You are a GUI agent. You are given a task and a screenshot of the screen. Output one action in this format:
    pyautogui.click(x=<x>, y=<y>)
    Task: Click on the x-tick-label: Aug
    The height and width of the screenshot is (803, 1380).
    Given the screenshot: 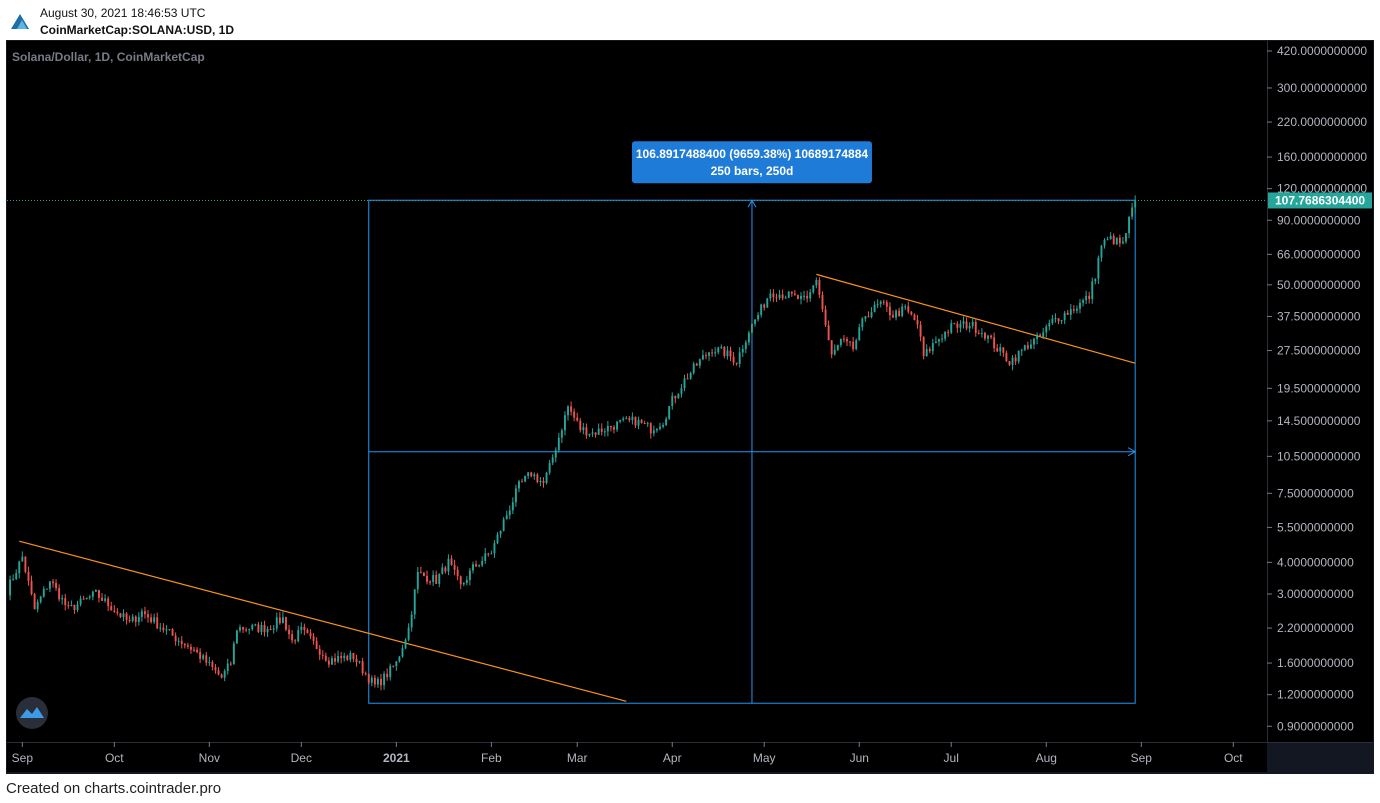 What is the action you would take?
    pyautogui.click(x=1046, y=758)
    